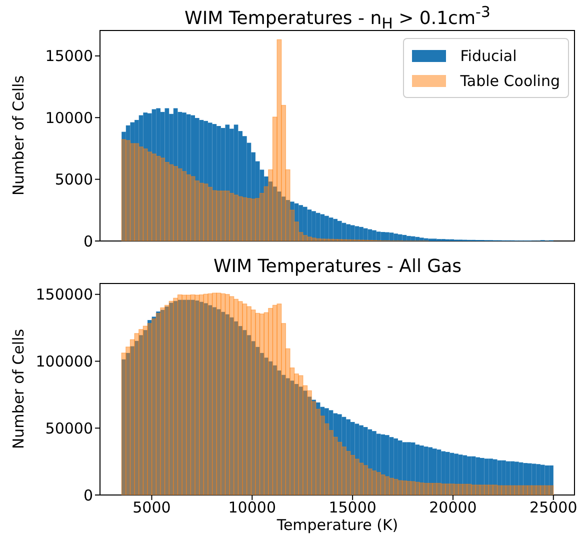 The width and height of the screenshot is (579, 538). What do you see at coordinates (453, 507) in the screenshot?
I see `x-tick-label: 20000` at bounding box center [453, 507].